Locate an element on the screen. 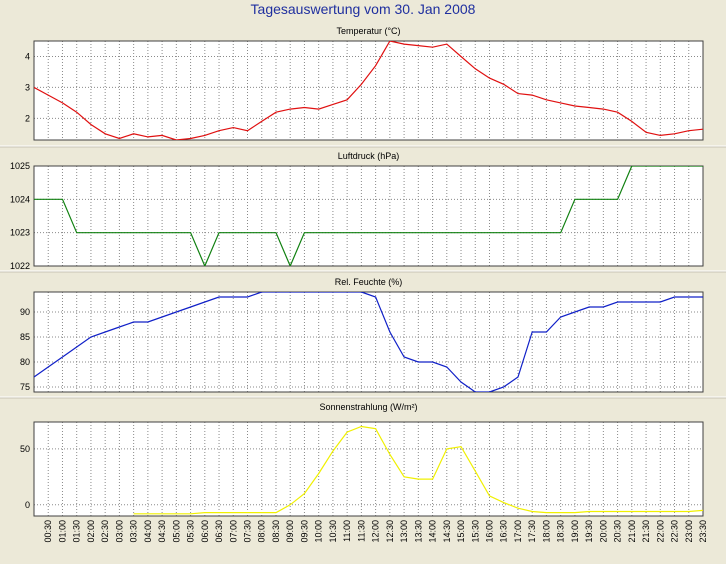 The width and height of the screenshot is (726, 564). x-tick-label: 17:00 is located at coordinates (518, 531).